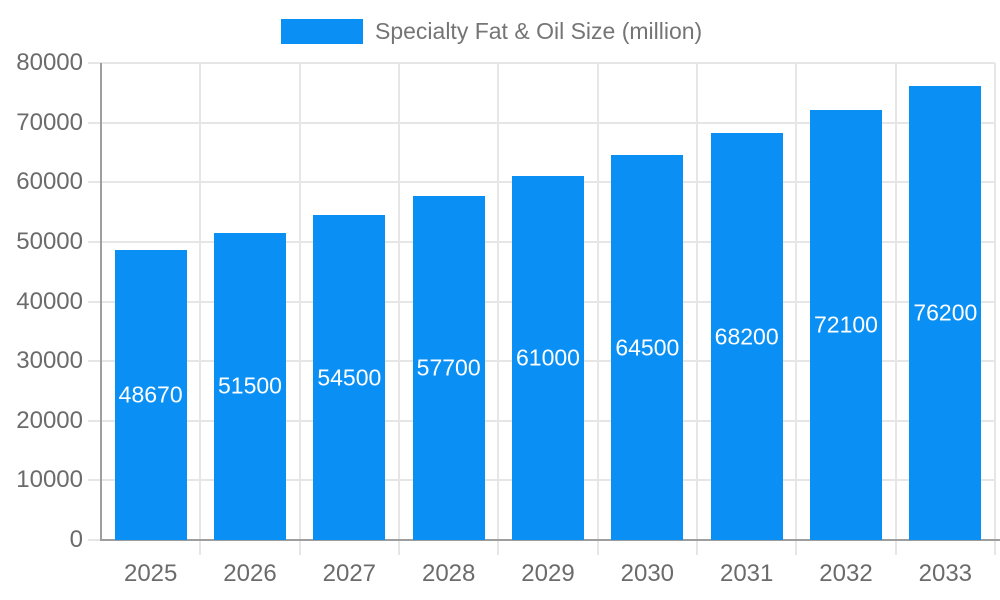  I want to click on y-axis-label: 40000, so click(49, 301).